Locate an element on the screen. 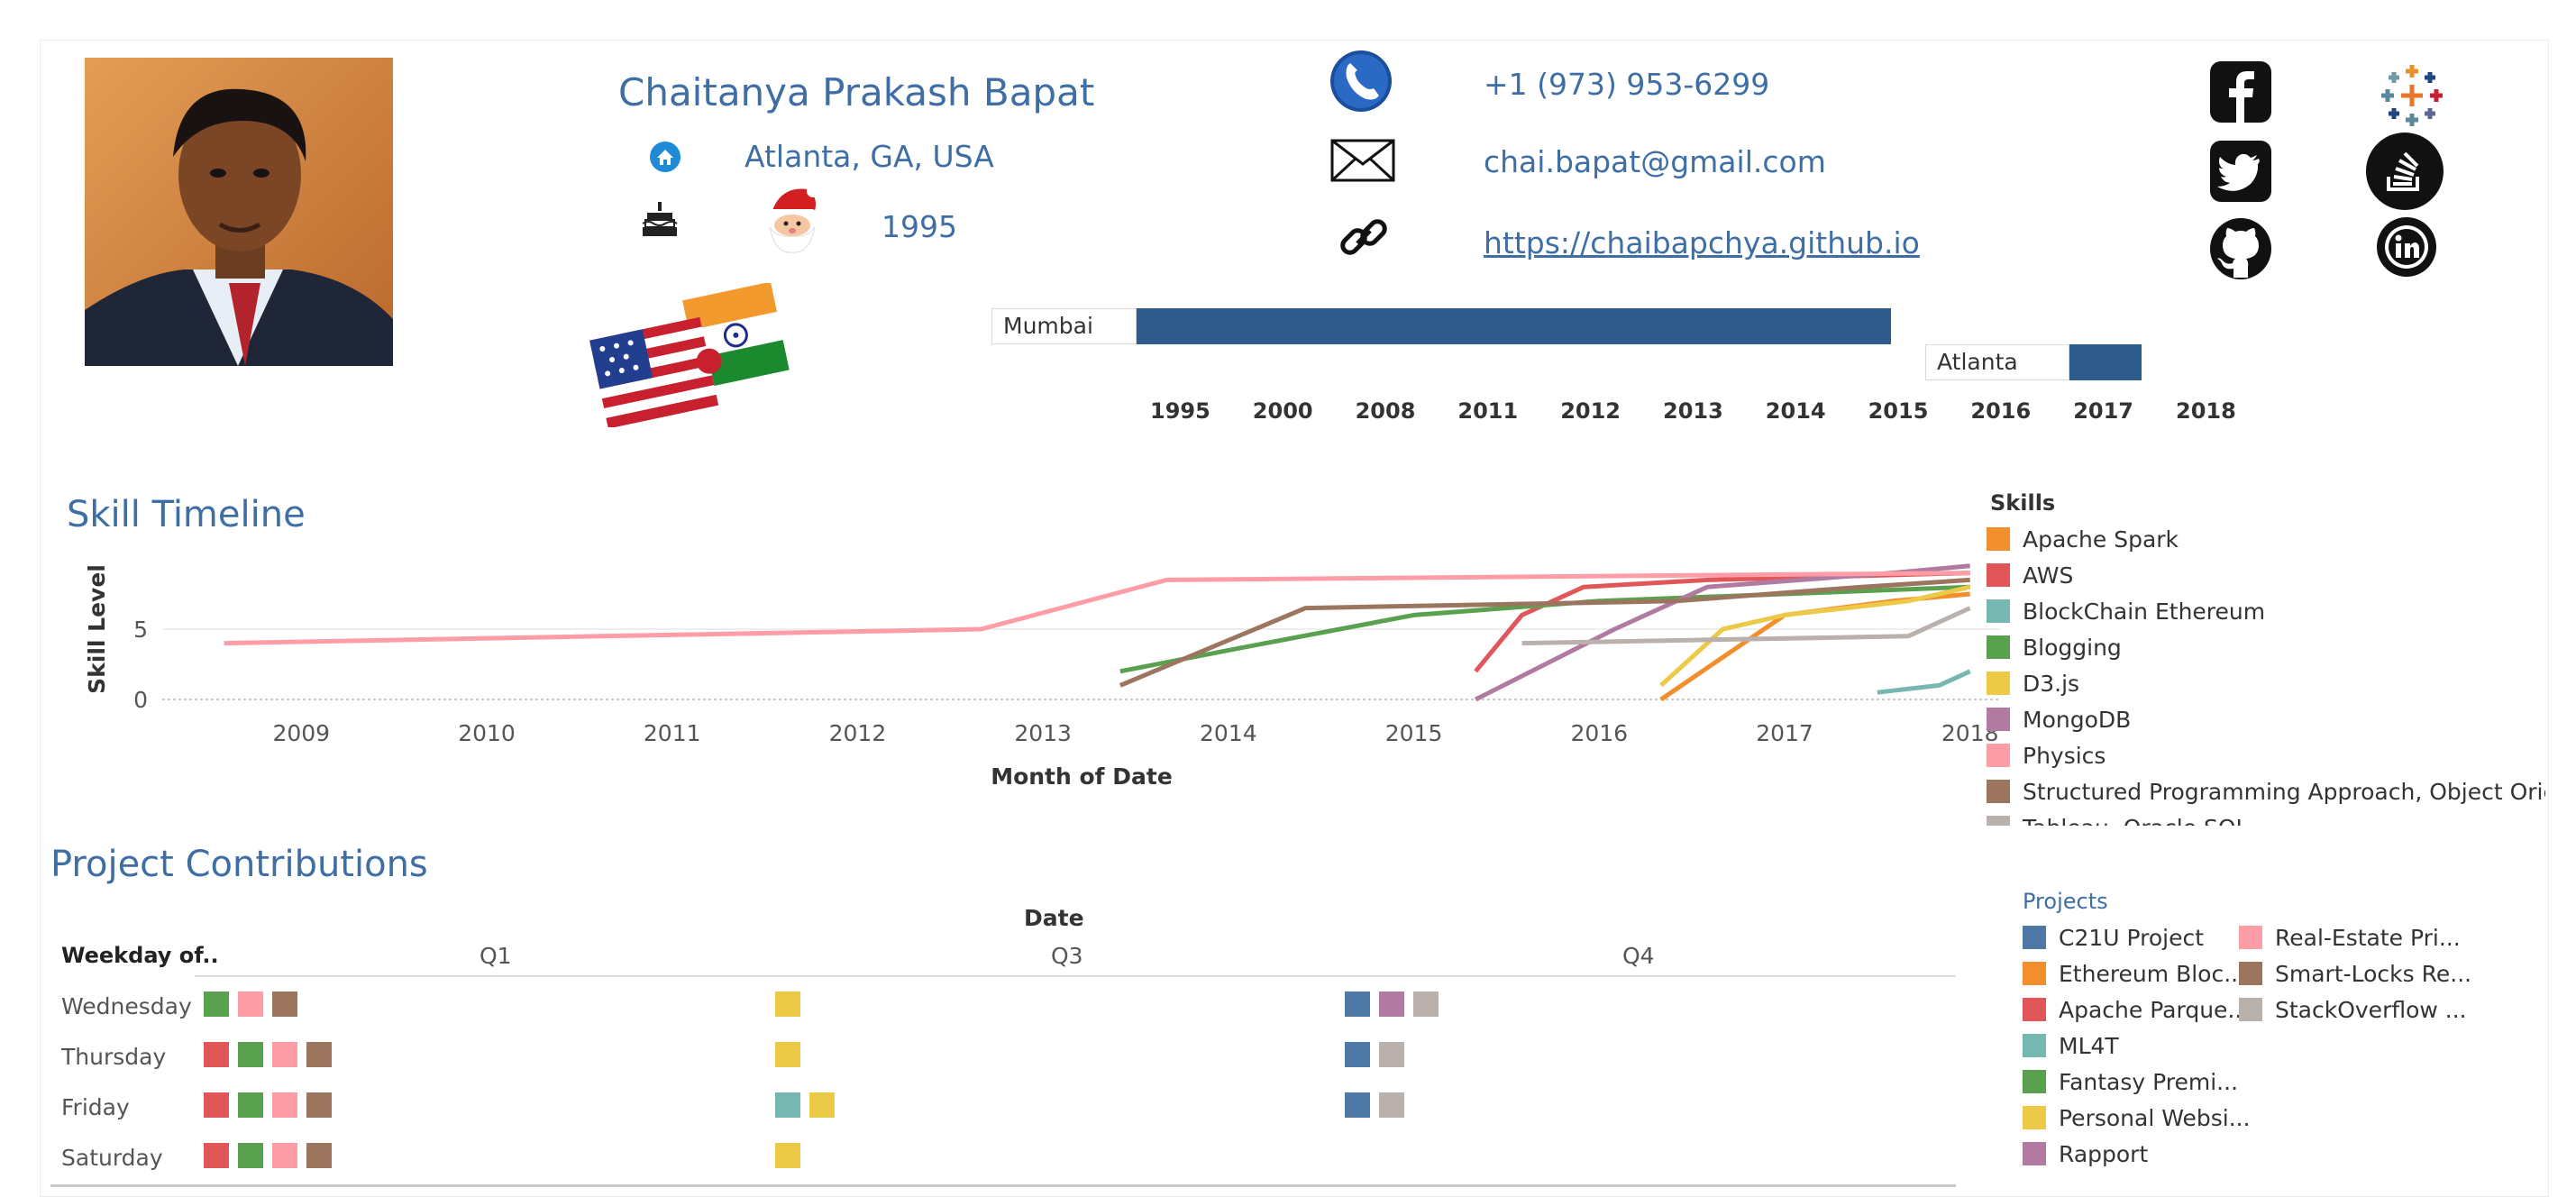  stackoverflow-icon is located at coordinates (2404, 171).